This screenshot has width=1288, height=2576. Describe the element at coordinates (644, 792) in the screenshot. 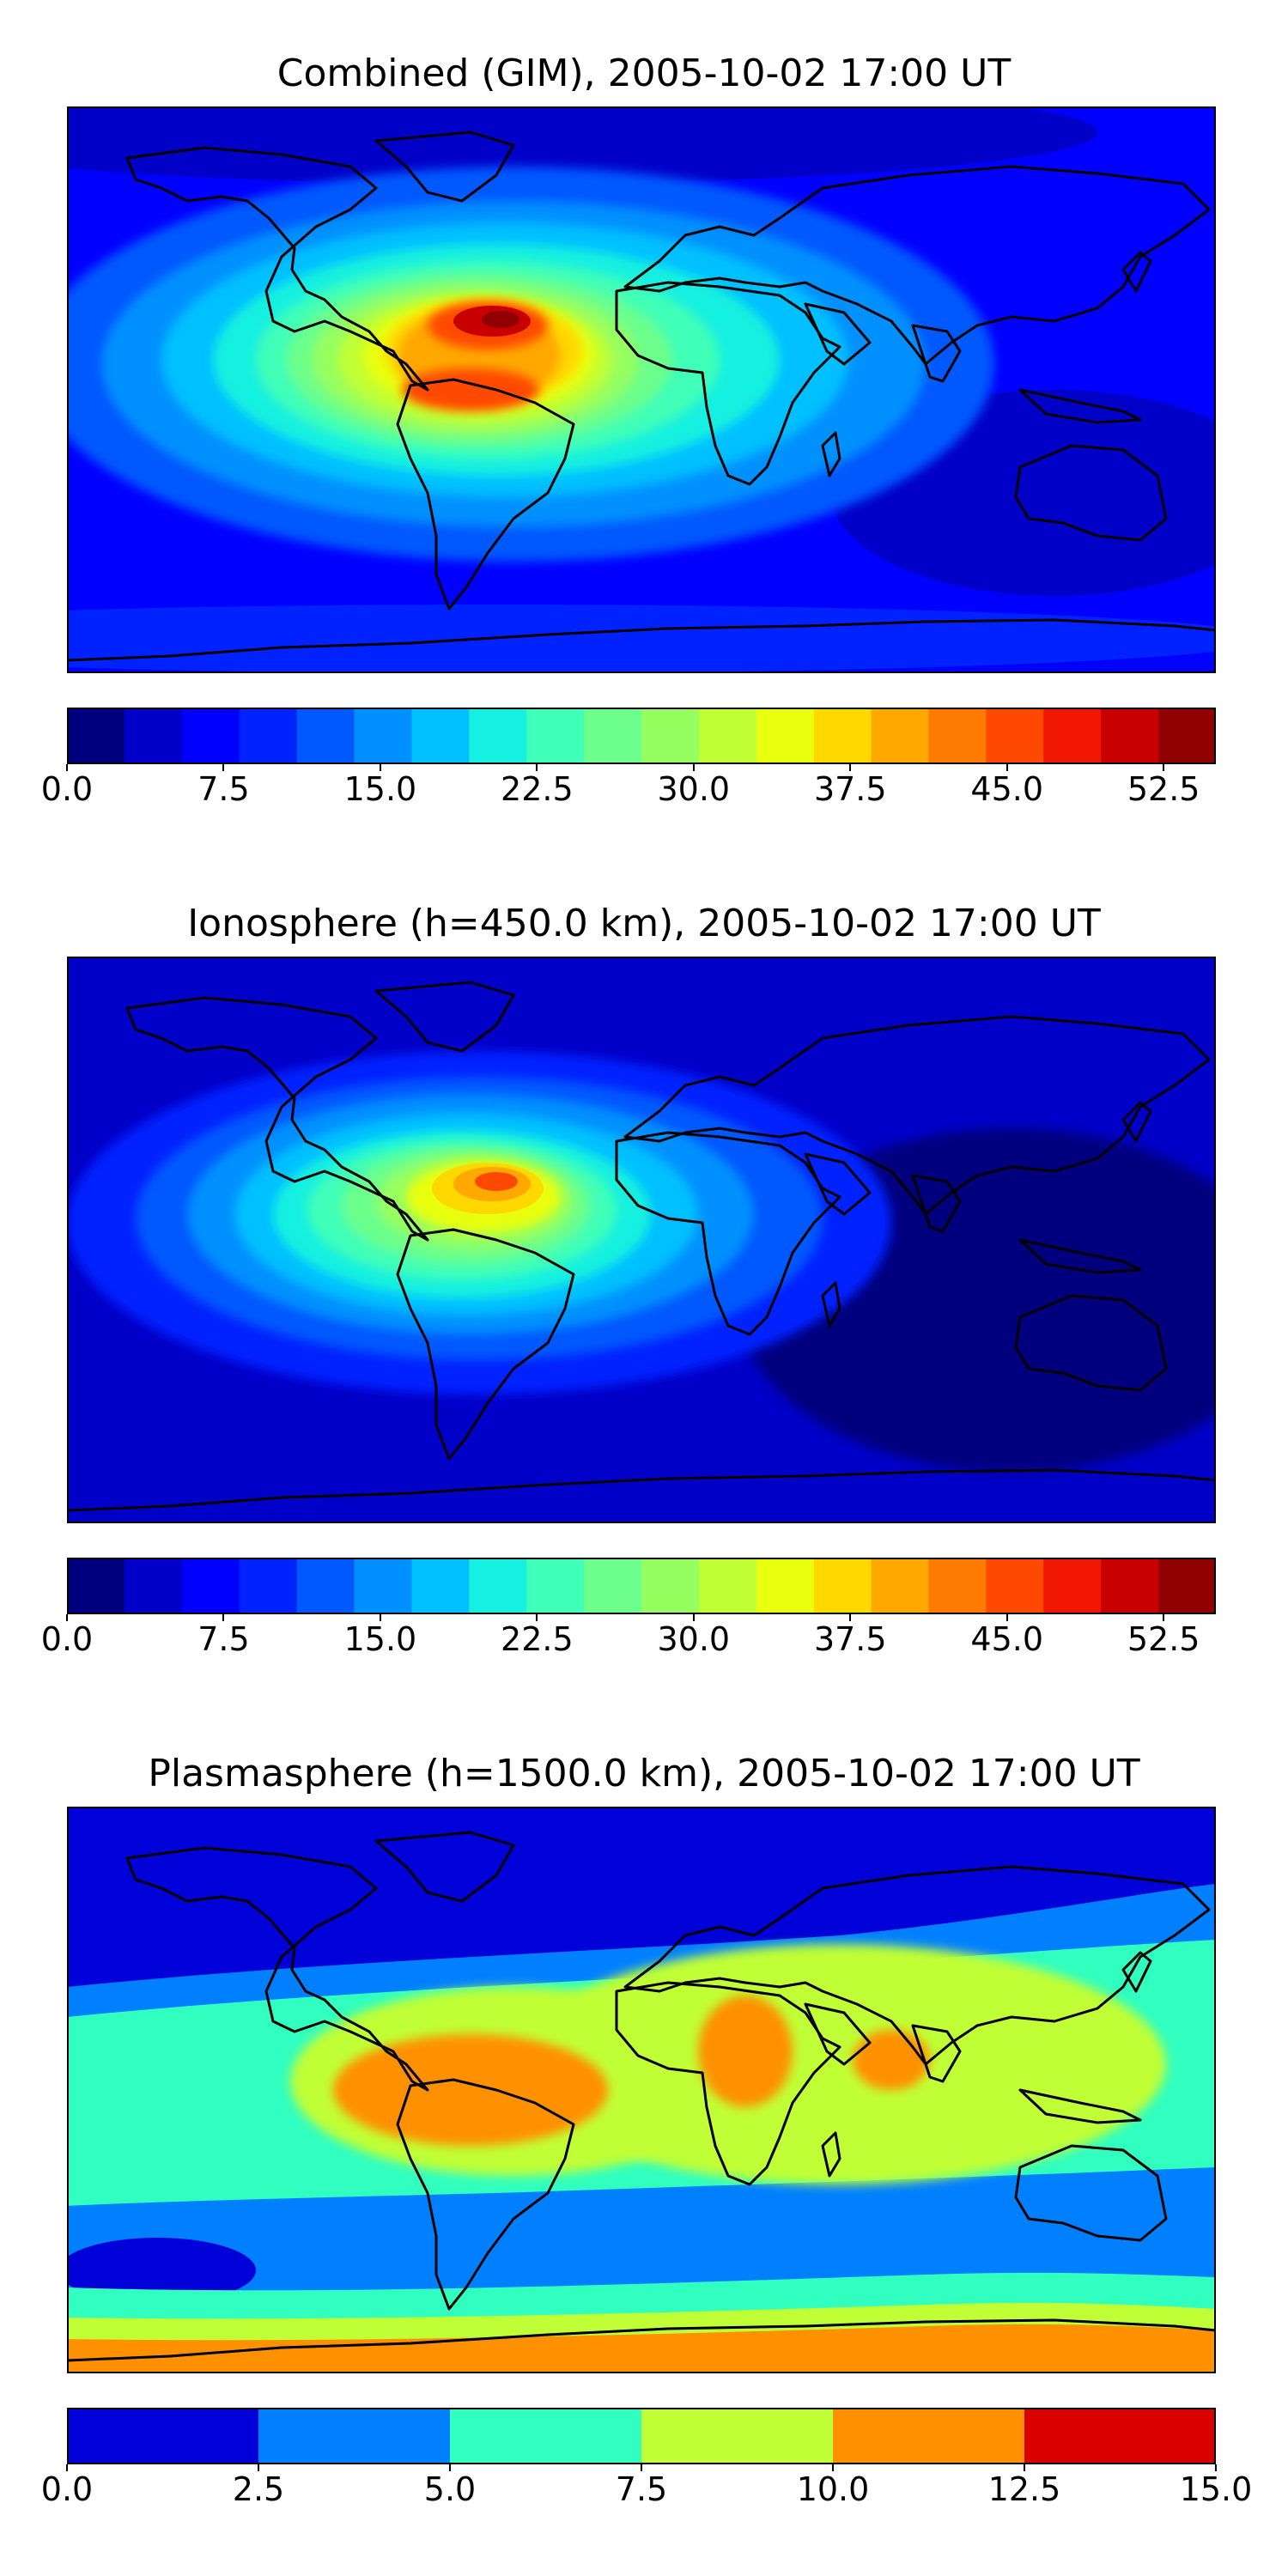

I see `combined-colorbar-ticks: 0.0 7.5 15.0 22.5 30.0 37.5 45.0 52.5` at that location.